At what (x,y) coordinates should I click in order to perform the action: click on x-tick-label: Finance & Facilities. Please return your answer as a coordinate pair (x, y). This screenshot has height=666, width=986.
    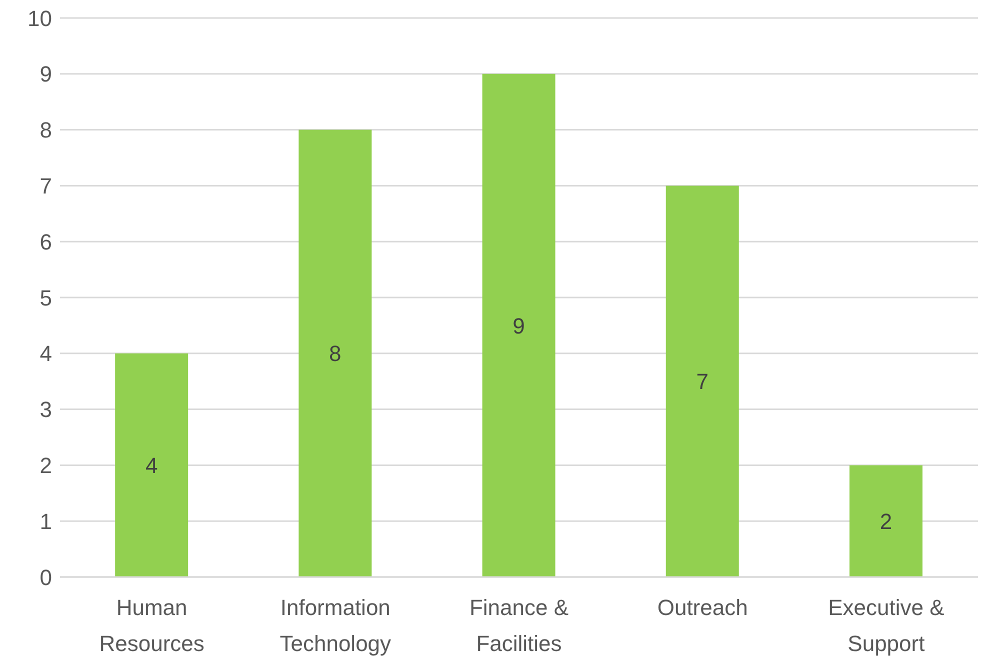
    Looking at the image, I should click on (519, 625).